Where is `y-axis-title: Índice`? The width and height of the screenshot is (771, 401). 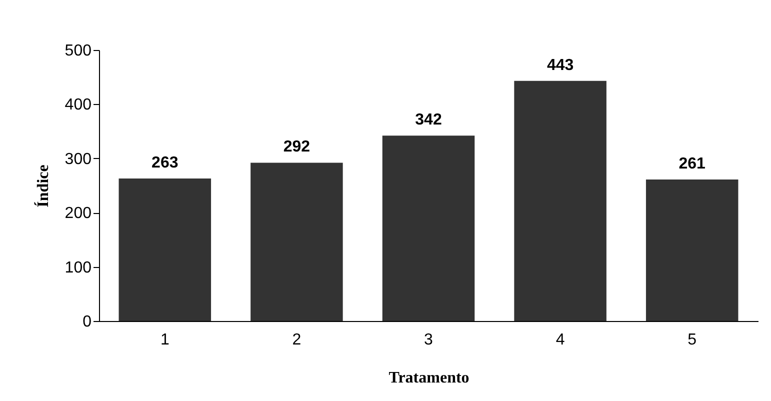 y-axis-title: Índice is located at coordinates (43, 186).